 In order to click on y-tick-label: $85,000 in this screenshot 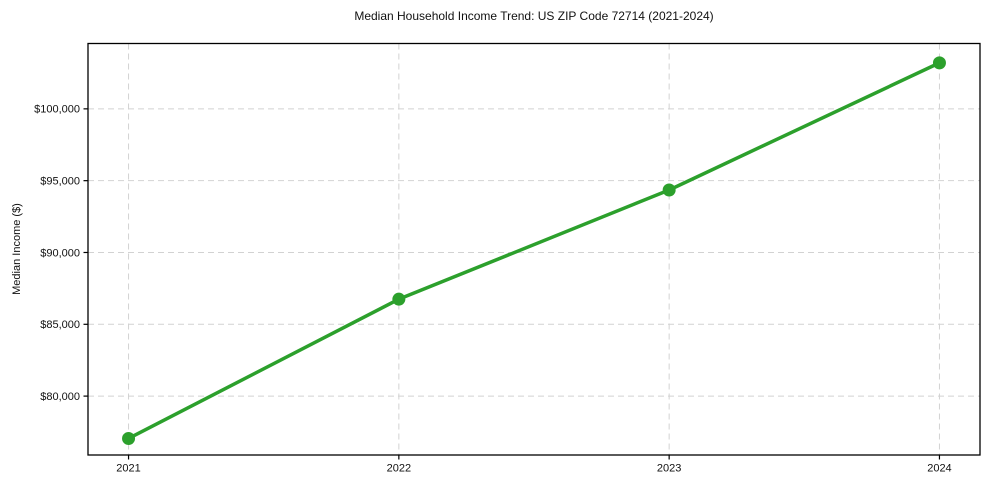, I will do `click(60, 325)`.